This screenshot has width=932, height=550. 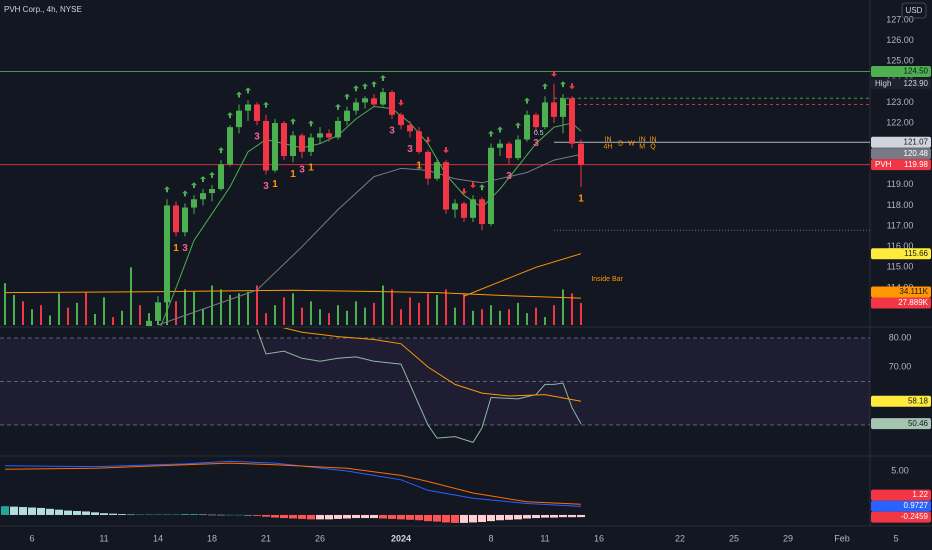 What do you see at coordinates (916, 505) in the screenshot?
I see `axis-badge-label: 0.9727` at bounding box center [916, 505].